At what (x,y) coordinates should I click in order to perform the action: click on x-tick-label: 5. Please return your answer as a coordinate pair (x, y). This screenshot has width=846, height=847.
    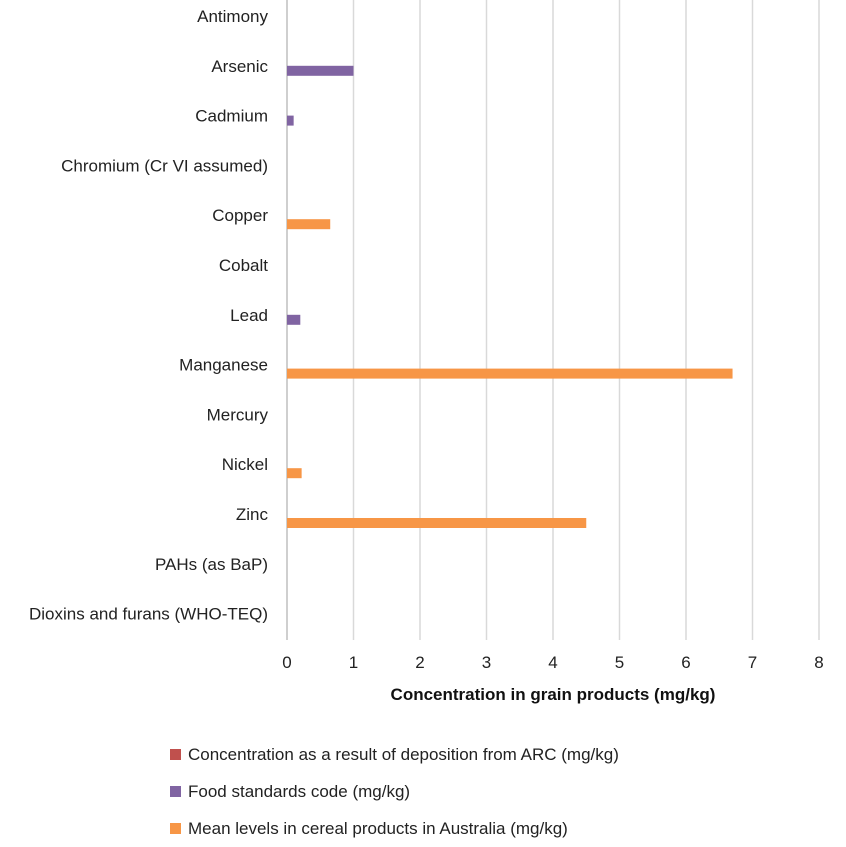
    Looking at the image, I should click on (619, 662).